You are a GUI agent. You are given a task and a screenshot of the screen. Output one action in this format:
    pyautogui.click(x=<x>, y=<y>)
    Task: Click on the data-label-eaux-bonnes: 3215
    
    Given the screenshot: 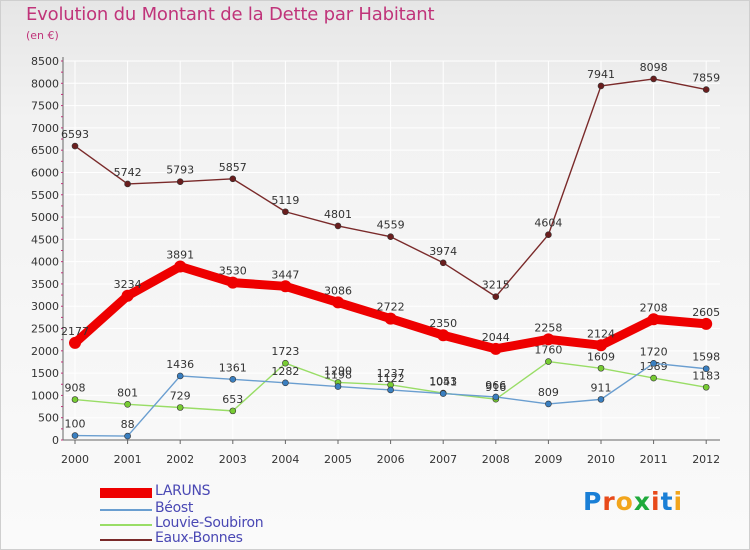 What is the action you would take?
    pyautogui.click(x=496, y=285)
    